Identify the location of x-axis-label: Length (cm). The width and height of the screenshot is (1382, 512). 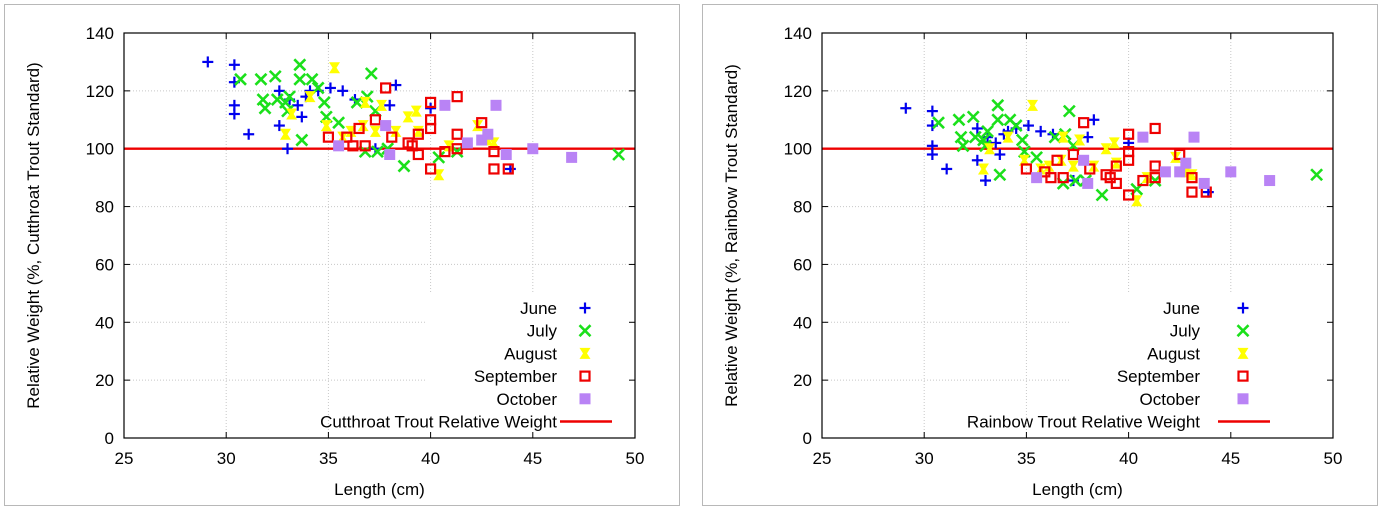
(379, 489).